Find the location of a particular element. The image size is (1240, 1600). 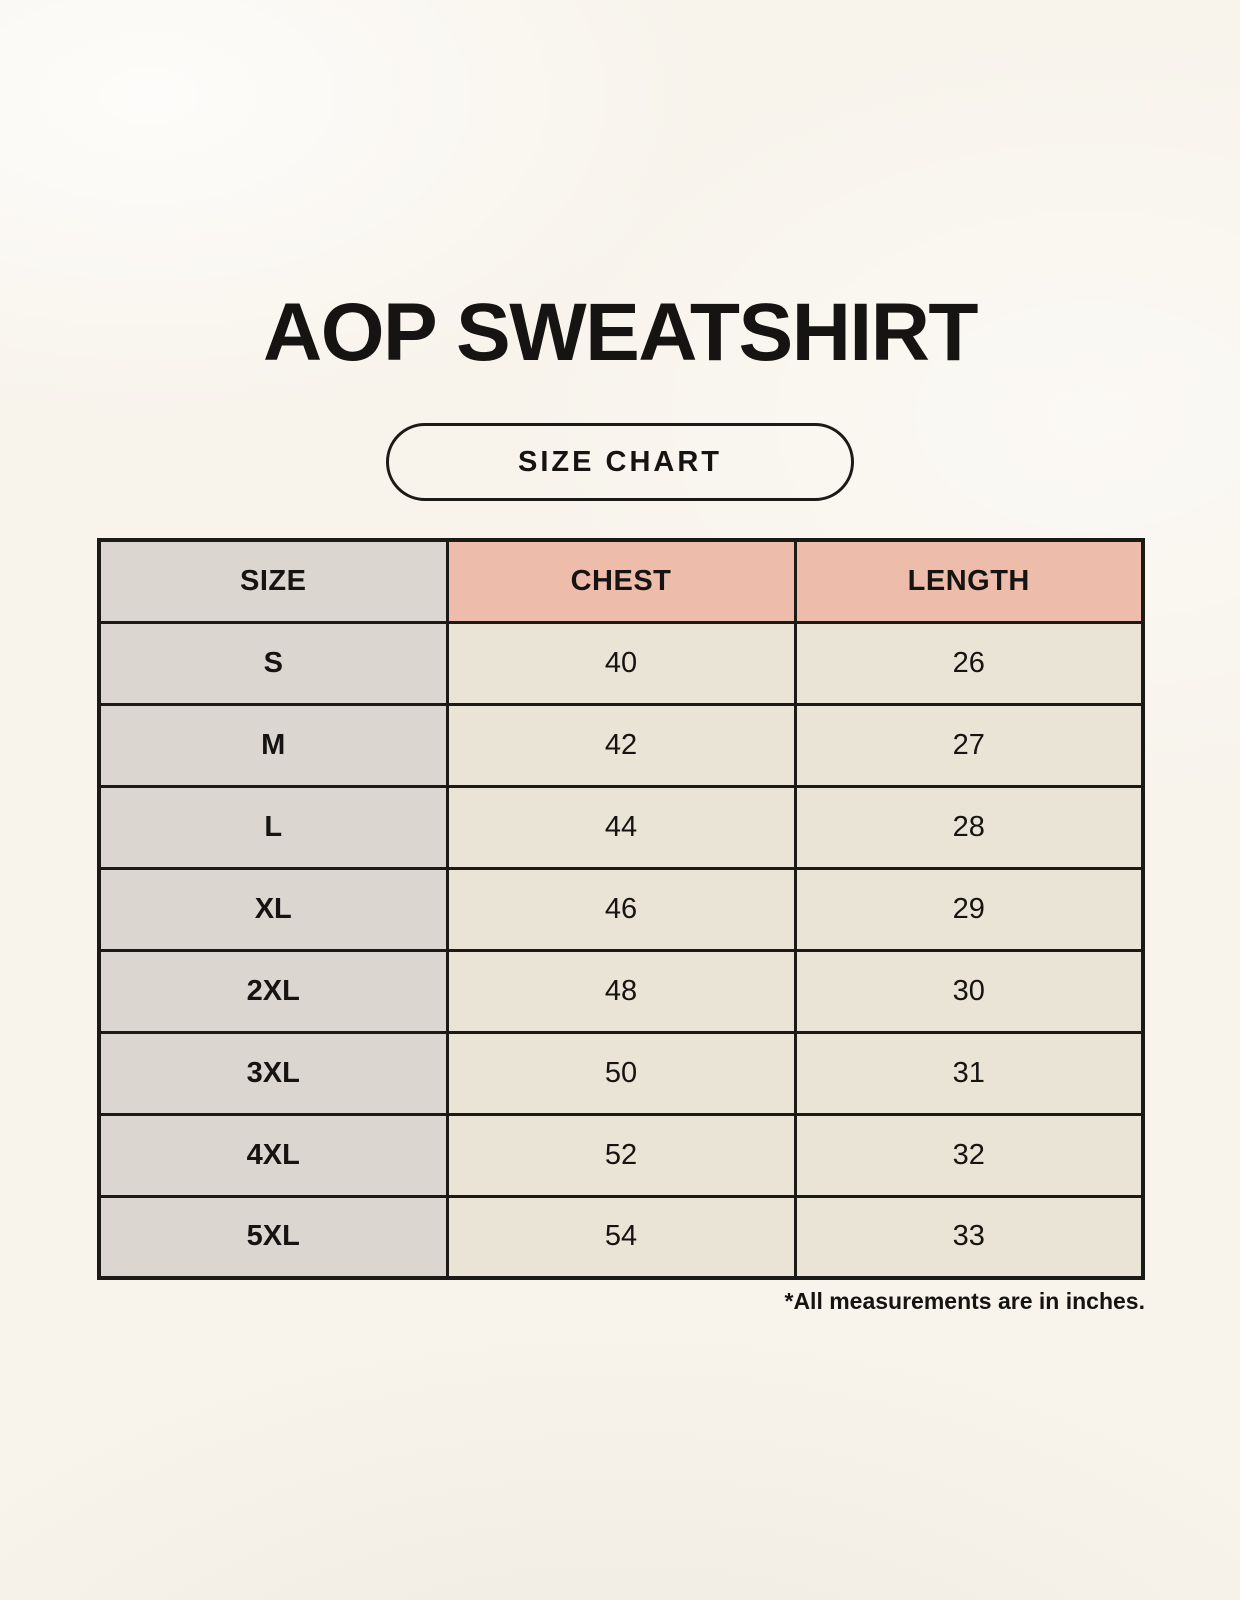

column-header-size: SIZE is located at coordinates (273, 581).